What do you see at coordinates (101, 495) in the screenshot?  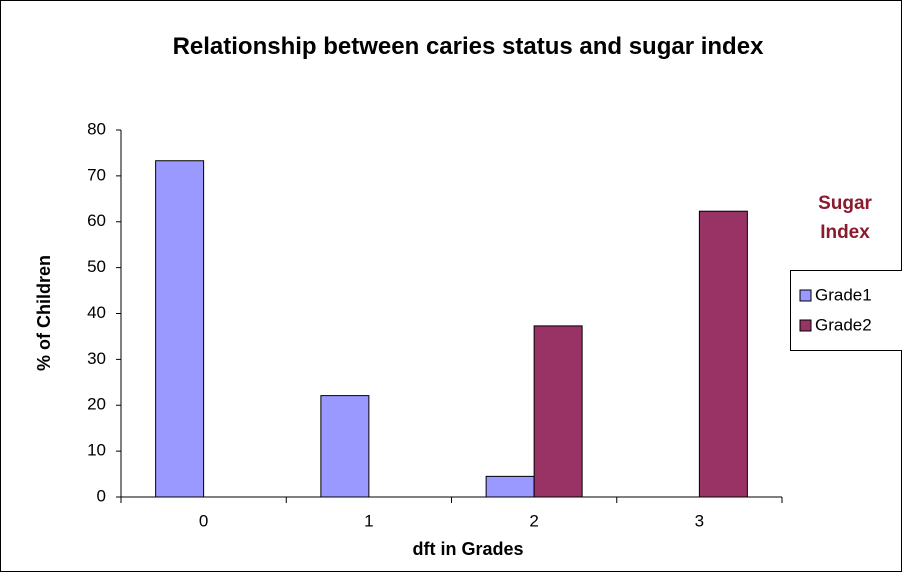 I see `y-tick-label: 0` at bounding box center [101, 495].